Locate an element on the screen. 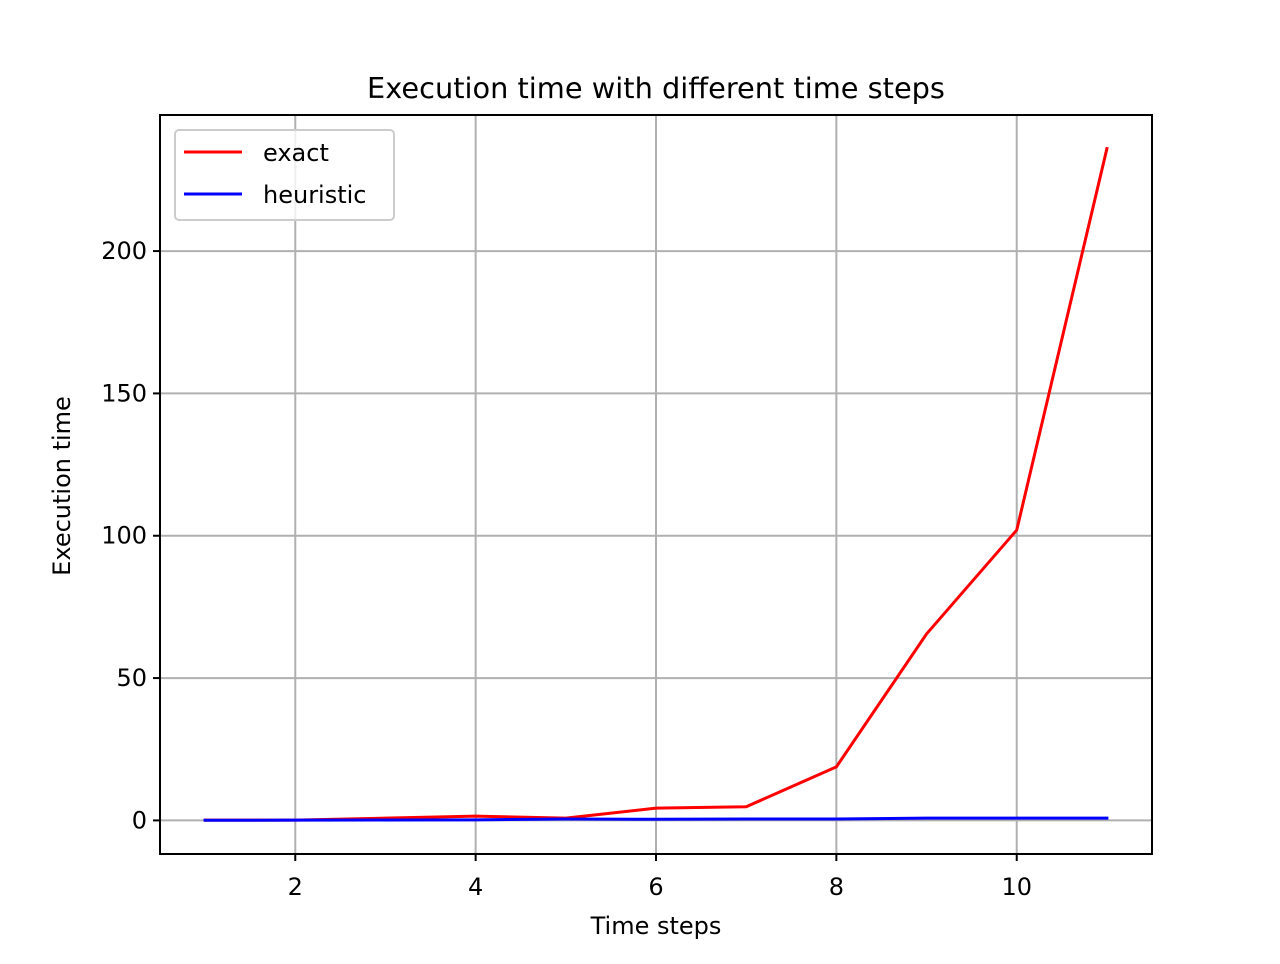  legend: exact heuristic is located at coordinates (284, 175).